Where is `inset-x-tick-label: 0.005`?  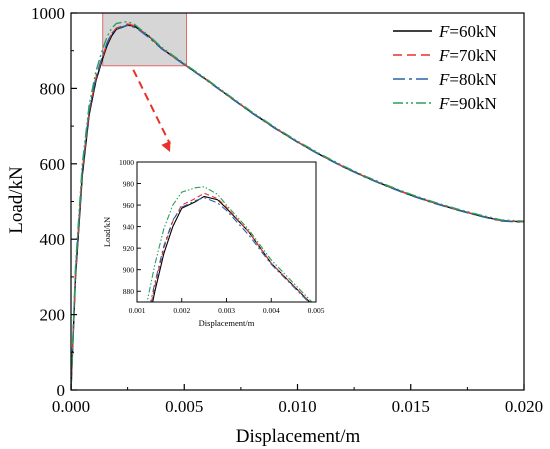 inset-x-tick-label: 0.005 is located at coordinates (316, 310).